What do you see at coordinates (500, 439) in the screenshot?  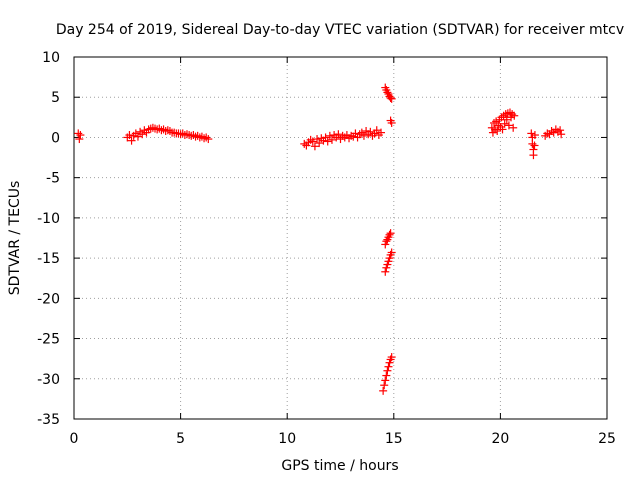 I see `x-tick-label: 20` at bounding box center [500, 439].